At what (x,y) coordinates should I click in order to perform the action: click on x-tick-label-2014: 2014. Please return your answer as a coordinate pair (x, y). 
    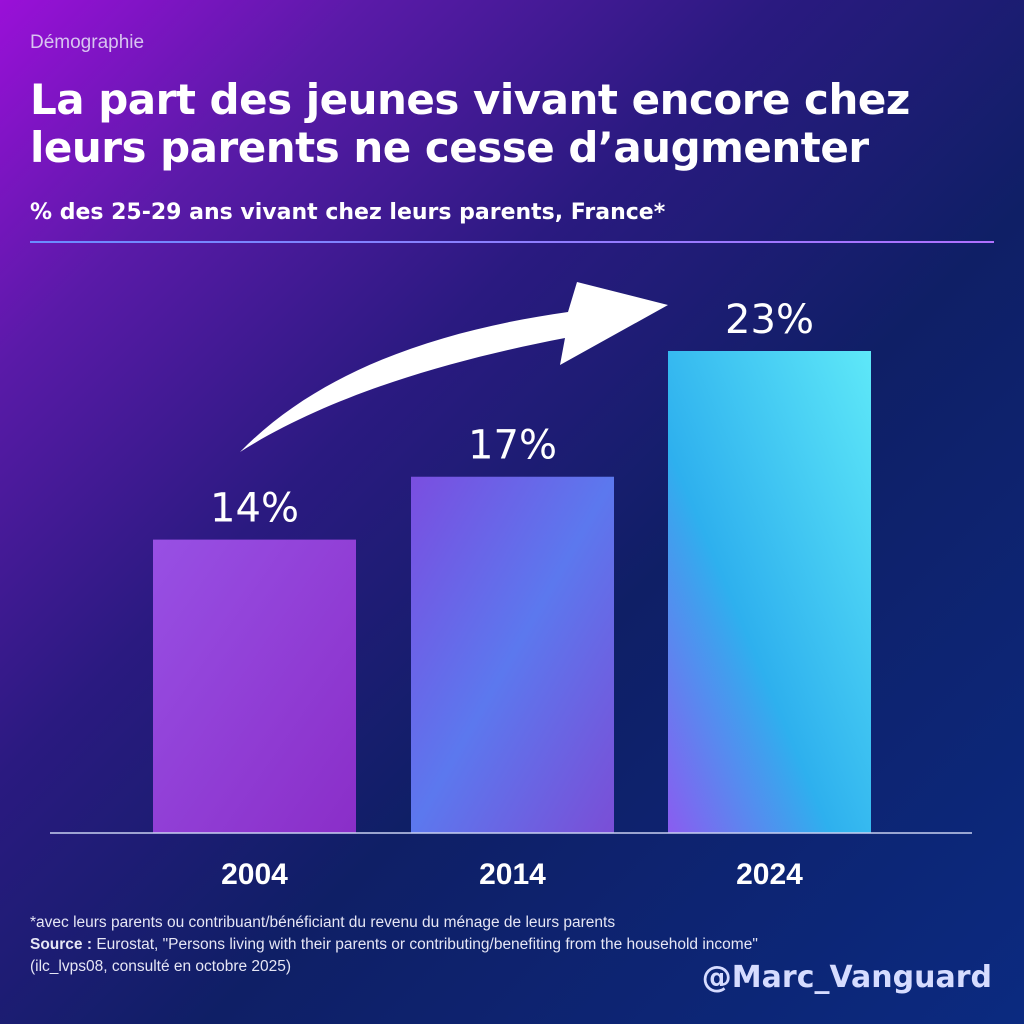
    Looking at the image, I should click on (512, 874).